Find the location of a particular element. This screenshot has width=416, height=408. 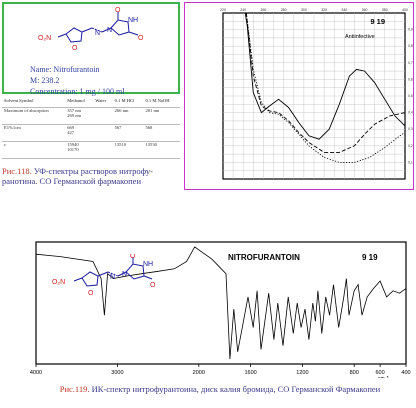

nitrofurantoin-structure-ir: O₂N O N N O NH O is located at coordinates (104, 275).